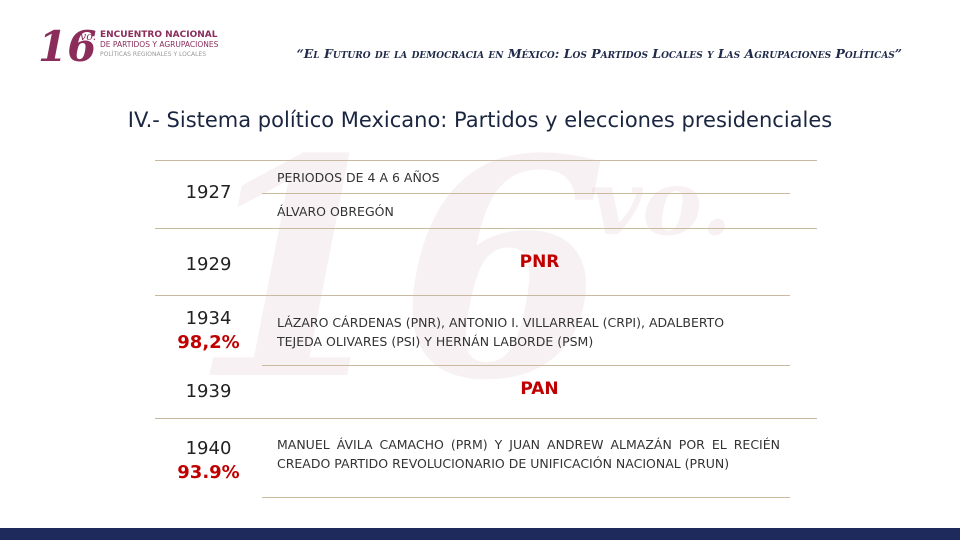 Image resolution: width=960 pixels, height=540 pixels. Describe the element at coordinates (480, 534) in the screenshot. I see `footer-bar` at that location.